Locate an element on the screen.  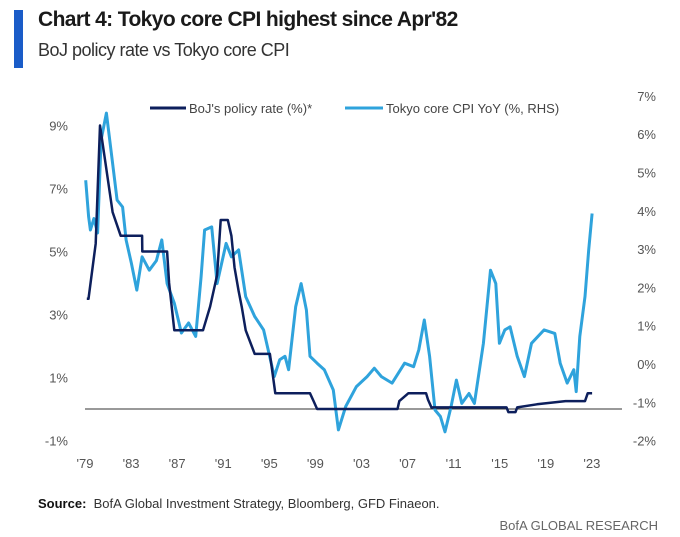
x-tick-label: '15 is located at coordinates (499, 463).